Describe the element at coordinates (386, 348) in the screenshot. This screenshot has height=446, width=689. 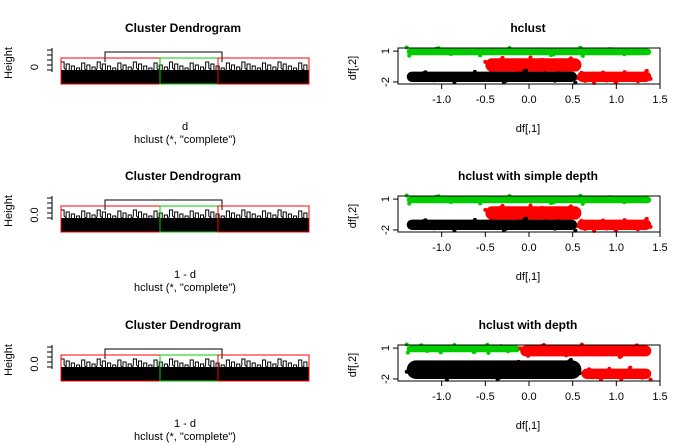
I see `y-tick-label: 1` at that location.